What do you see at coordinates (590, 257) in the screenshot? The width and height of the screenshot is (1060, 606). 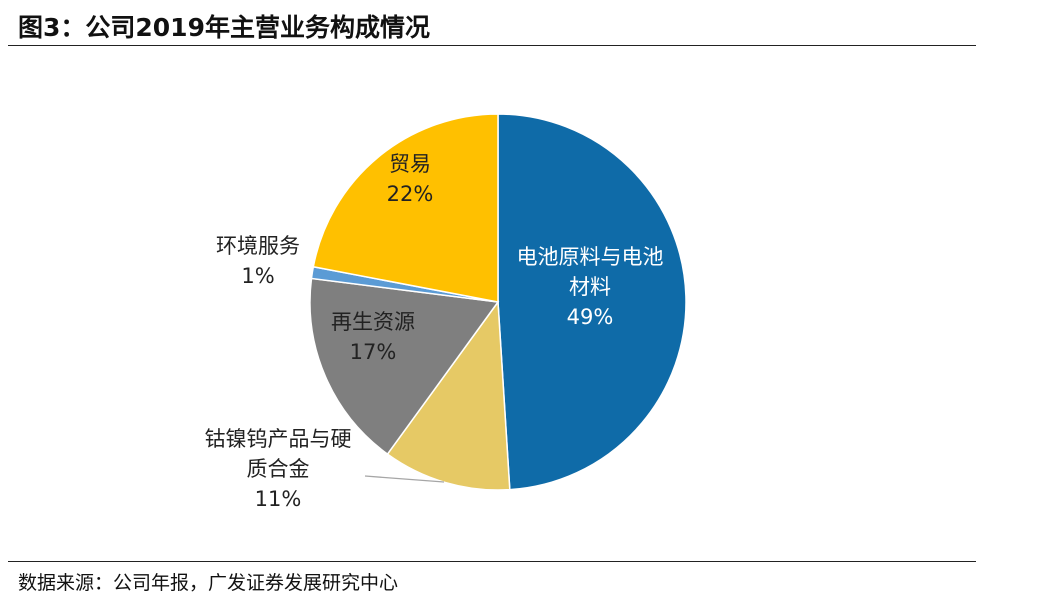 I see `slice-label-battery-materials-1: 电池原料与电池` at bounding box center [590, 257].